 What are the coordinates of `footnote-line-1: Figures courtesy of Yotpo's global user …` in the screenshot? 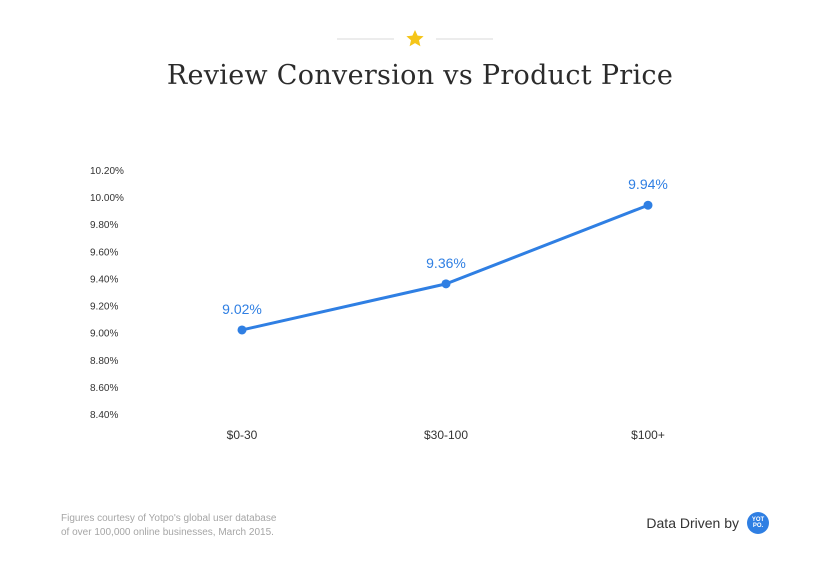 It's located at (169, 518).